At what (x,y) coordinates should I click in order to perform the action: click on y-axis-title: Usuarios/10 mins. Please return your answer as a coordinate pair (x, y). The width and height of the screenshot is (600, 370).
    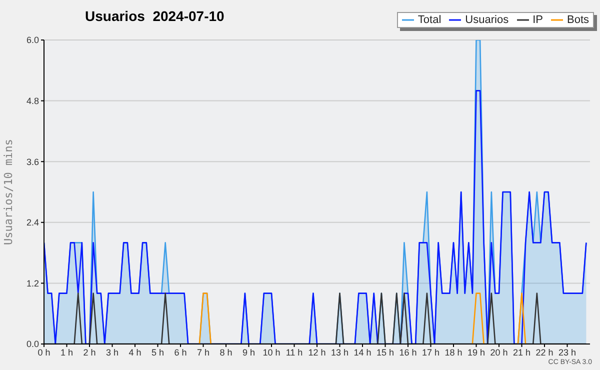
    Looking at the image, I should click on (8, 192).